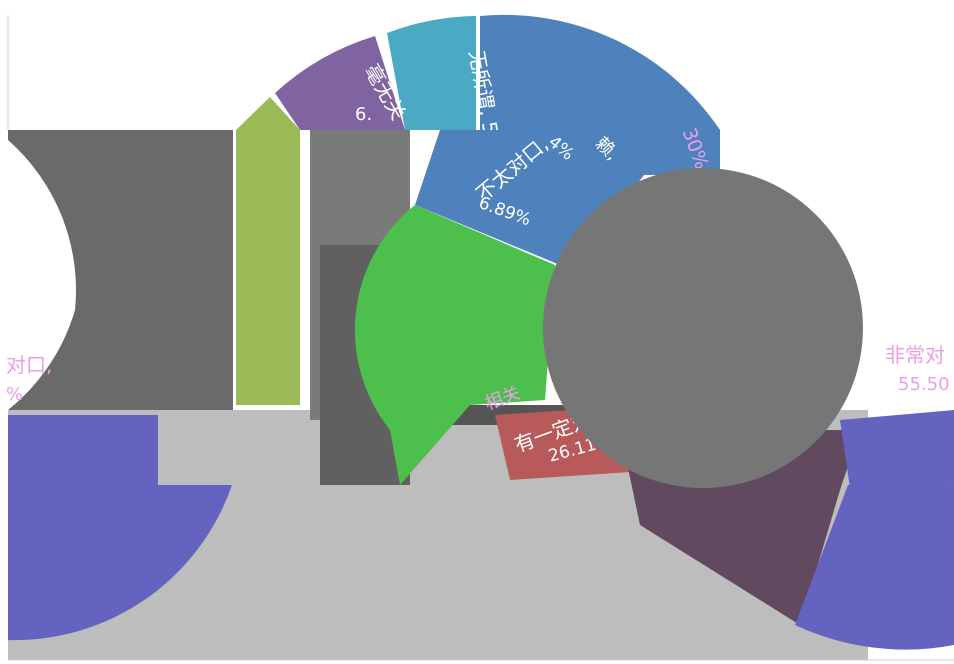 Image resolution: width=954 pixels, height=664 pixels. Describe the element at coordinates (268, 251) in the screenshot. I see `slice-green-left` at that location.